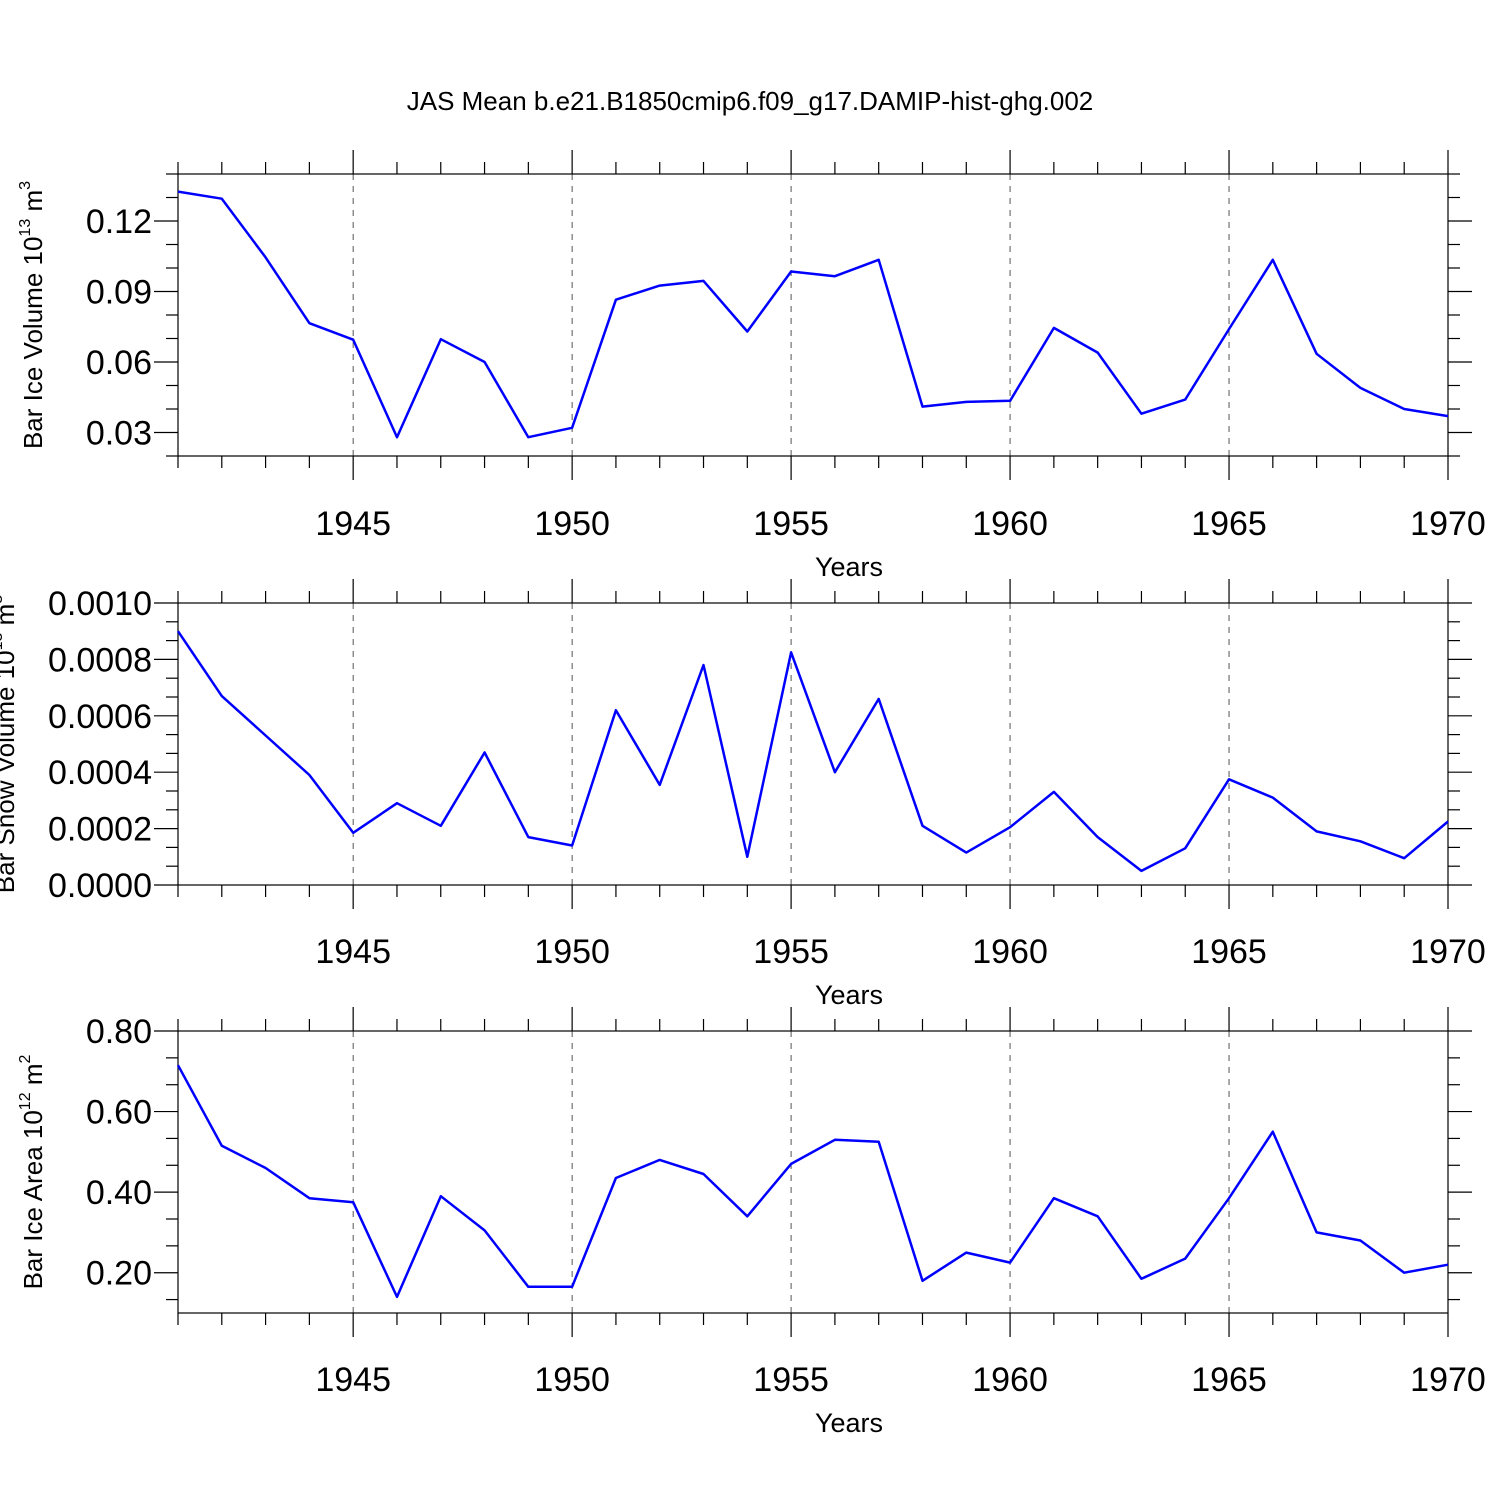 The height and width of the screenshot is (1500, 1500). What do you see at coordinates (353, 952) in the screenshot?
I see `x-tick-label: 1945` at bounding box center [353, 952].